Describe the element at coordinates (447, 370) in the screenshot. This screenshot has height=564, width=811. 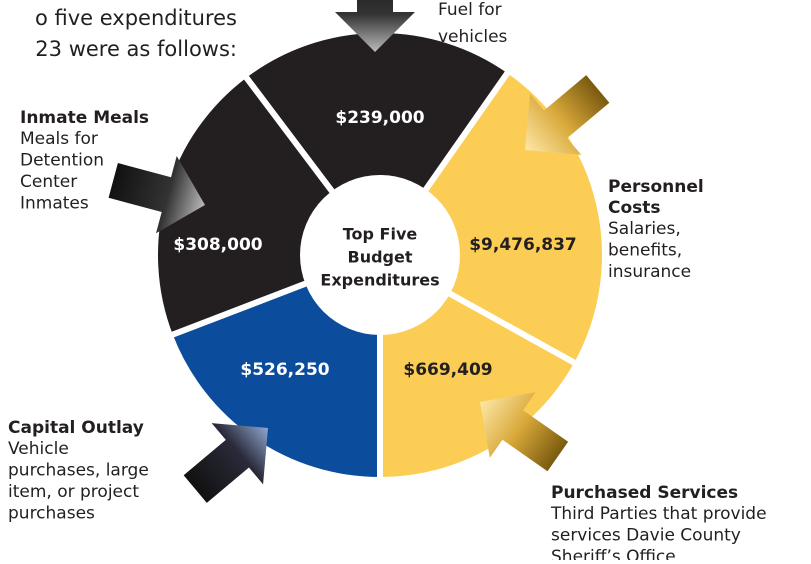
I see `segment-value: $669,409` at that location.